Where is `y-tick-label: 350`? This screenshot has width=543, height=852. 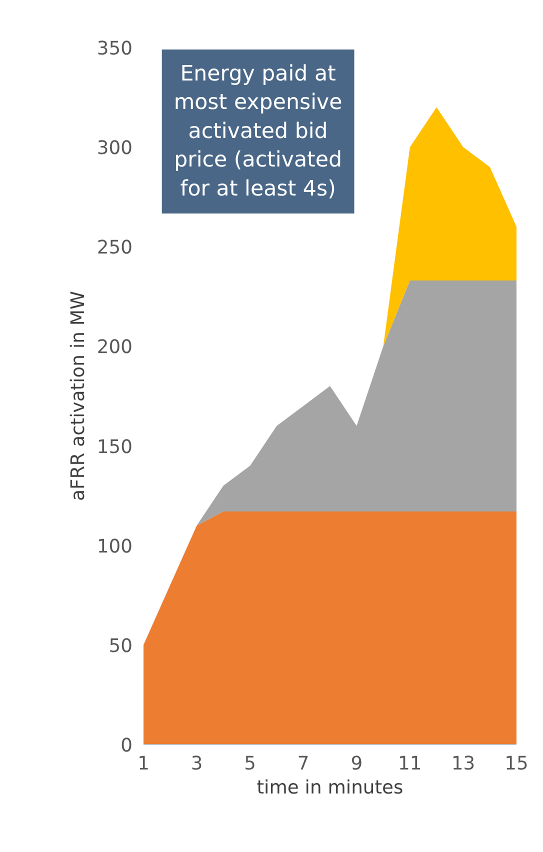 y-tick-label: 350 is located at coordinates (114, 49).